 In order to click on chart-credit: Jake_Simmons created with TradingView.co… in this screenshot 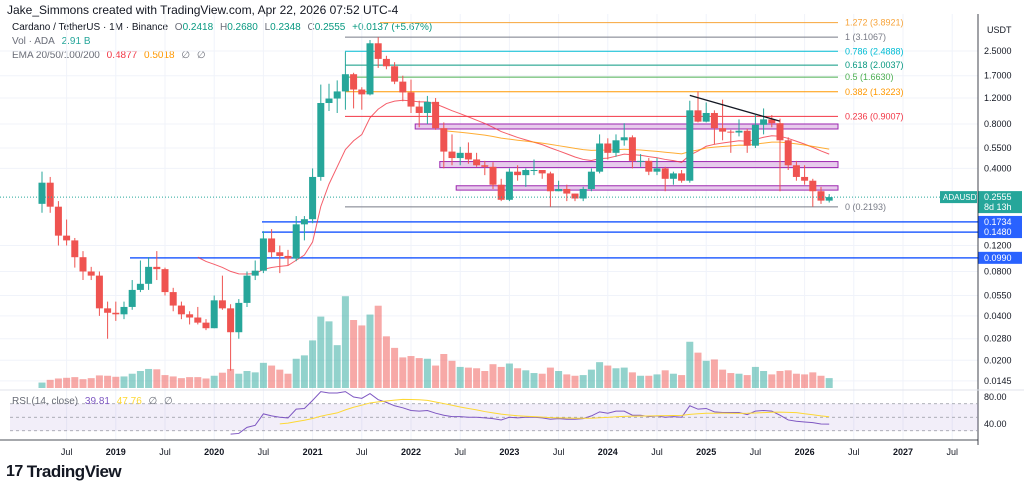, I will do `click(203, 10)`.